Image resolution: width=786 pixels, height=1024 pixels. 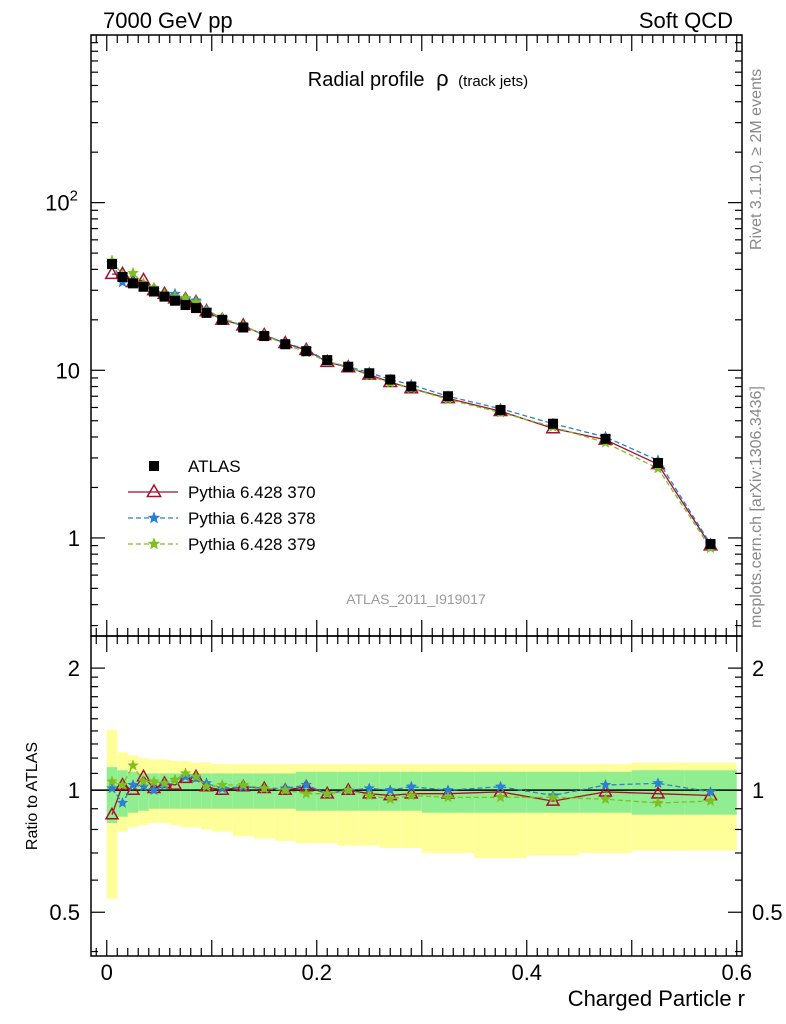 What do you see at coordinates (736, 972) in the screenshot?
I see `x-tick-label: 0.6` at bounding box center [736, 972].